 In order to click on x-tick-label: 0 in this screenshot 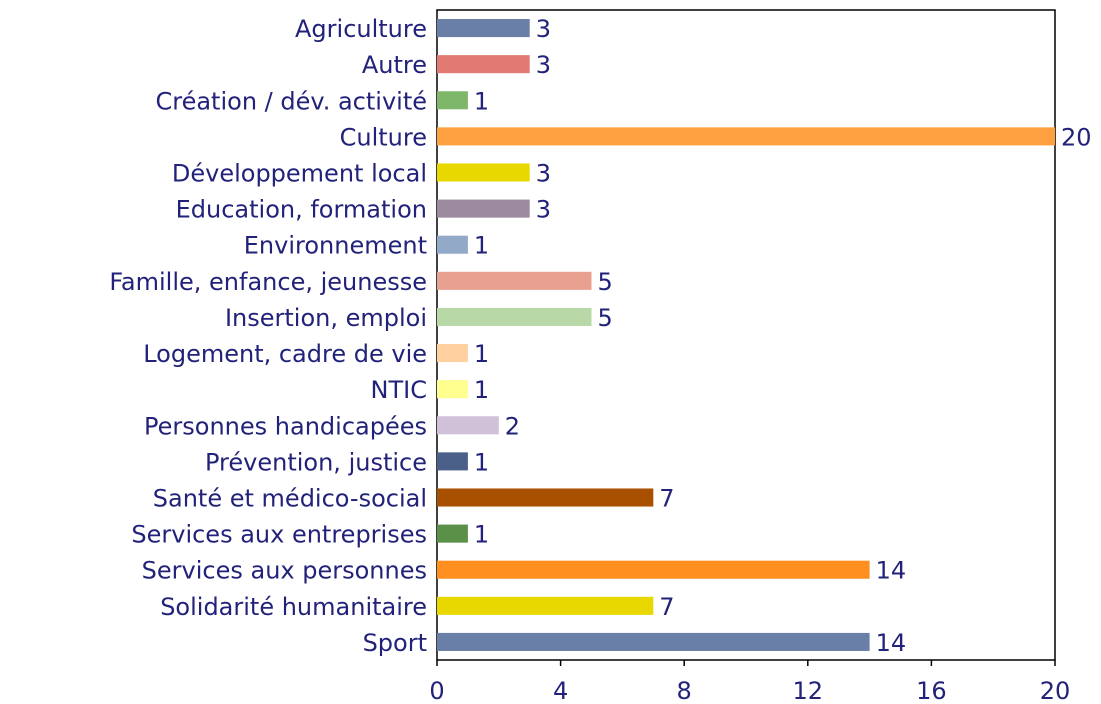, I will do `click(436, 690)`.